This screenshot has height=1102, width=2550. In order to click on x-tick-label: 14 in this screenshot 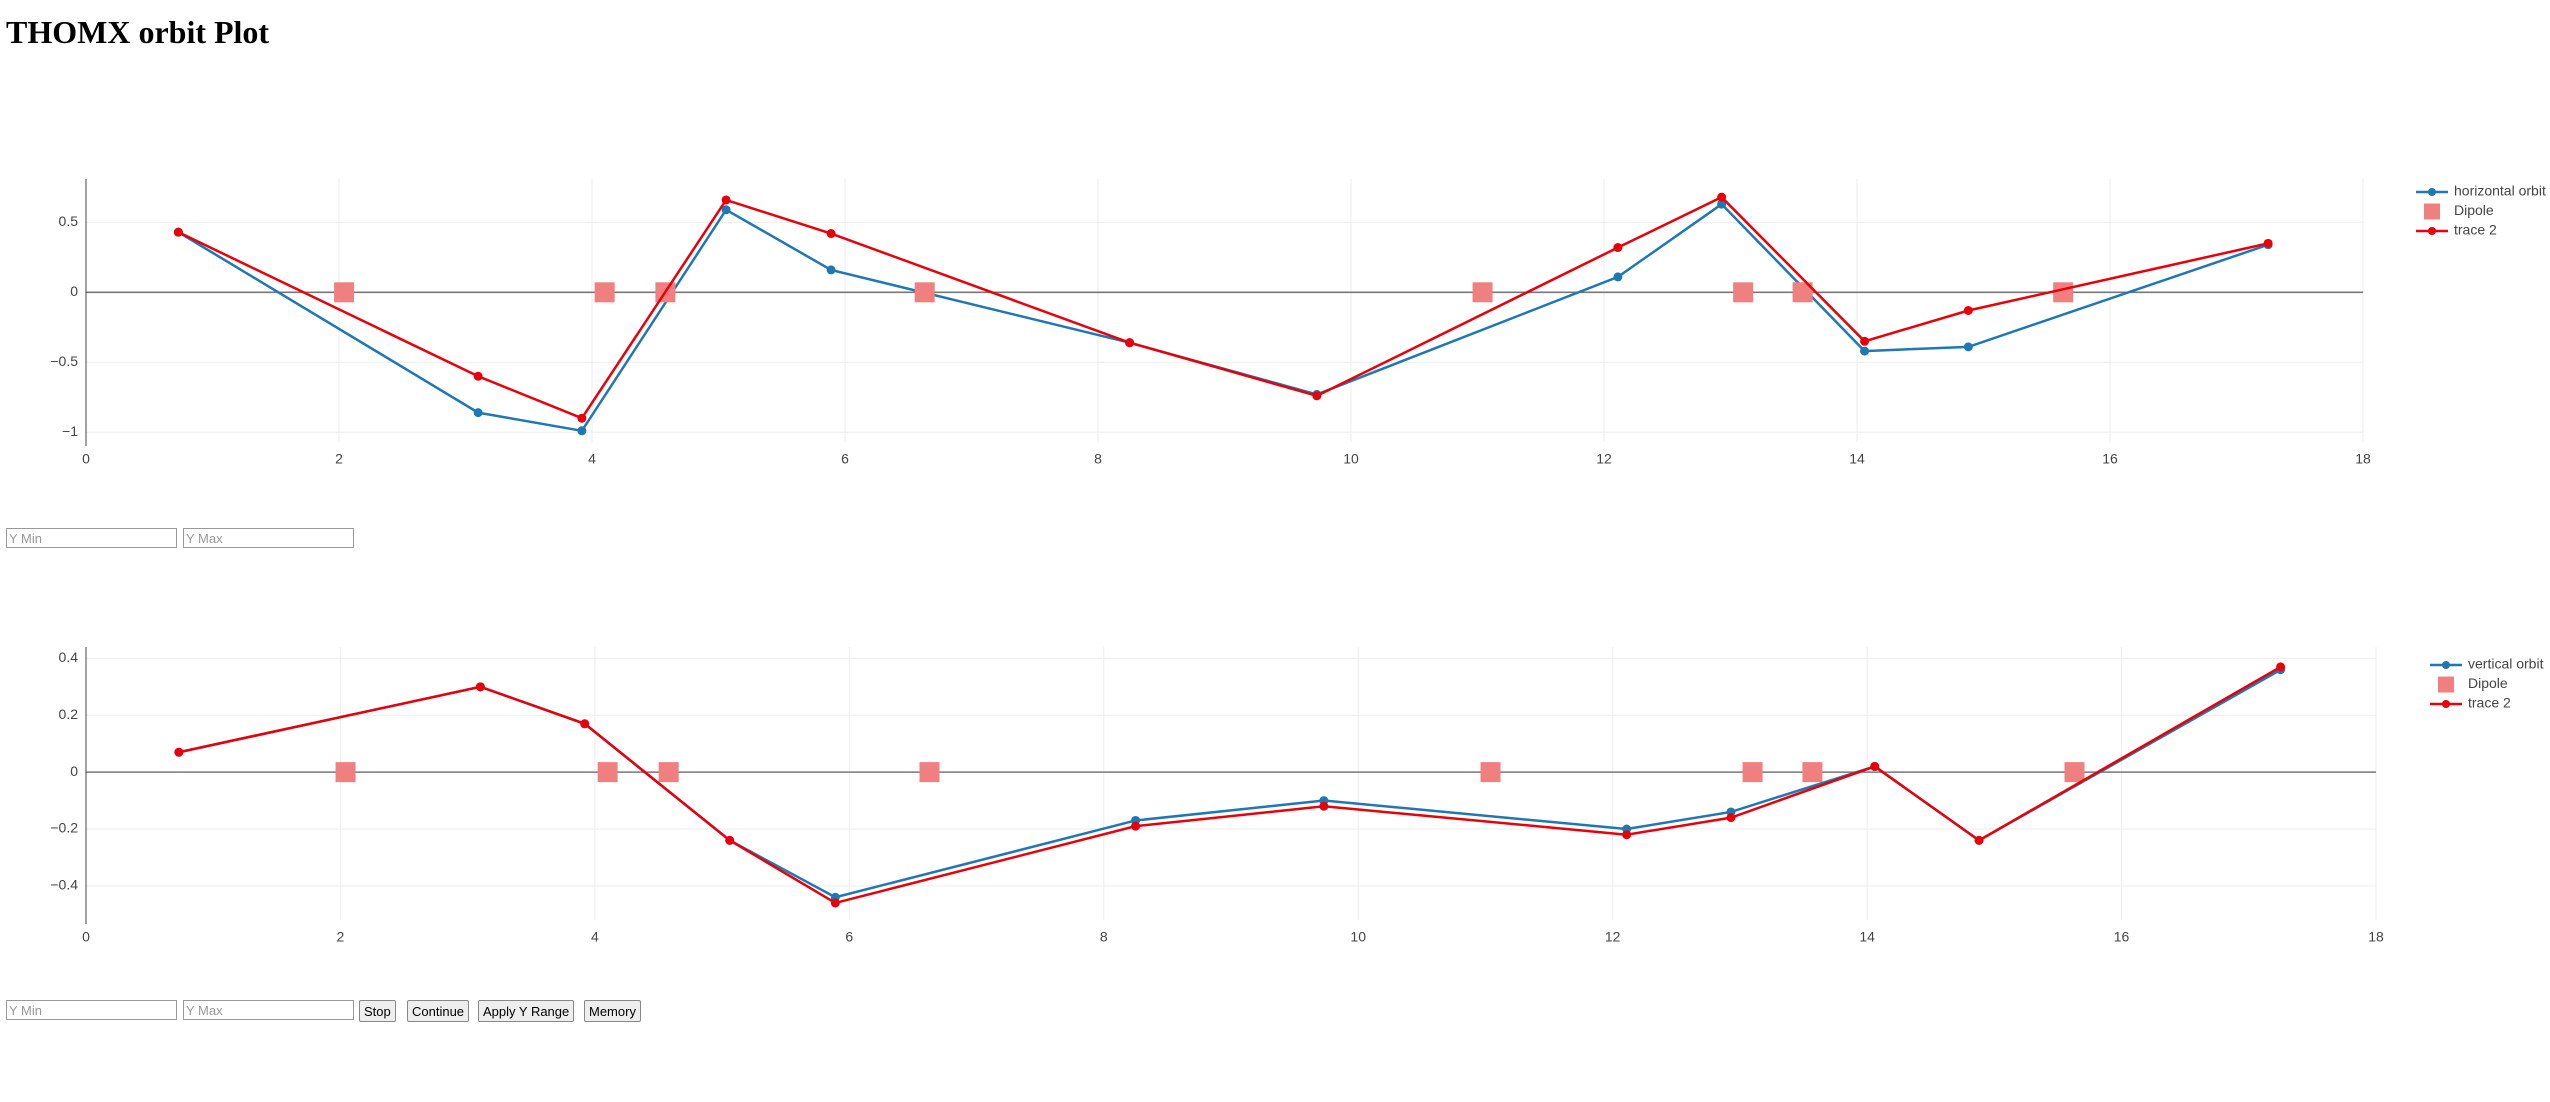, I will do `click(1857, 459)`.